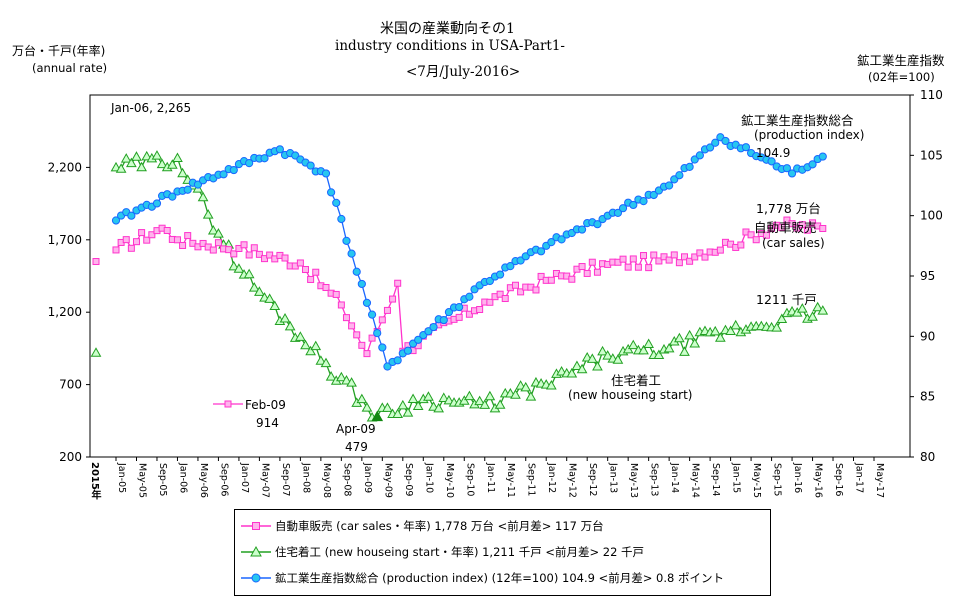 Image resolution: width=970 pixels, height=604 pixels. I want to click on x-tick-label: Sep-09, so click(408, 479).